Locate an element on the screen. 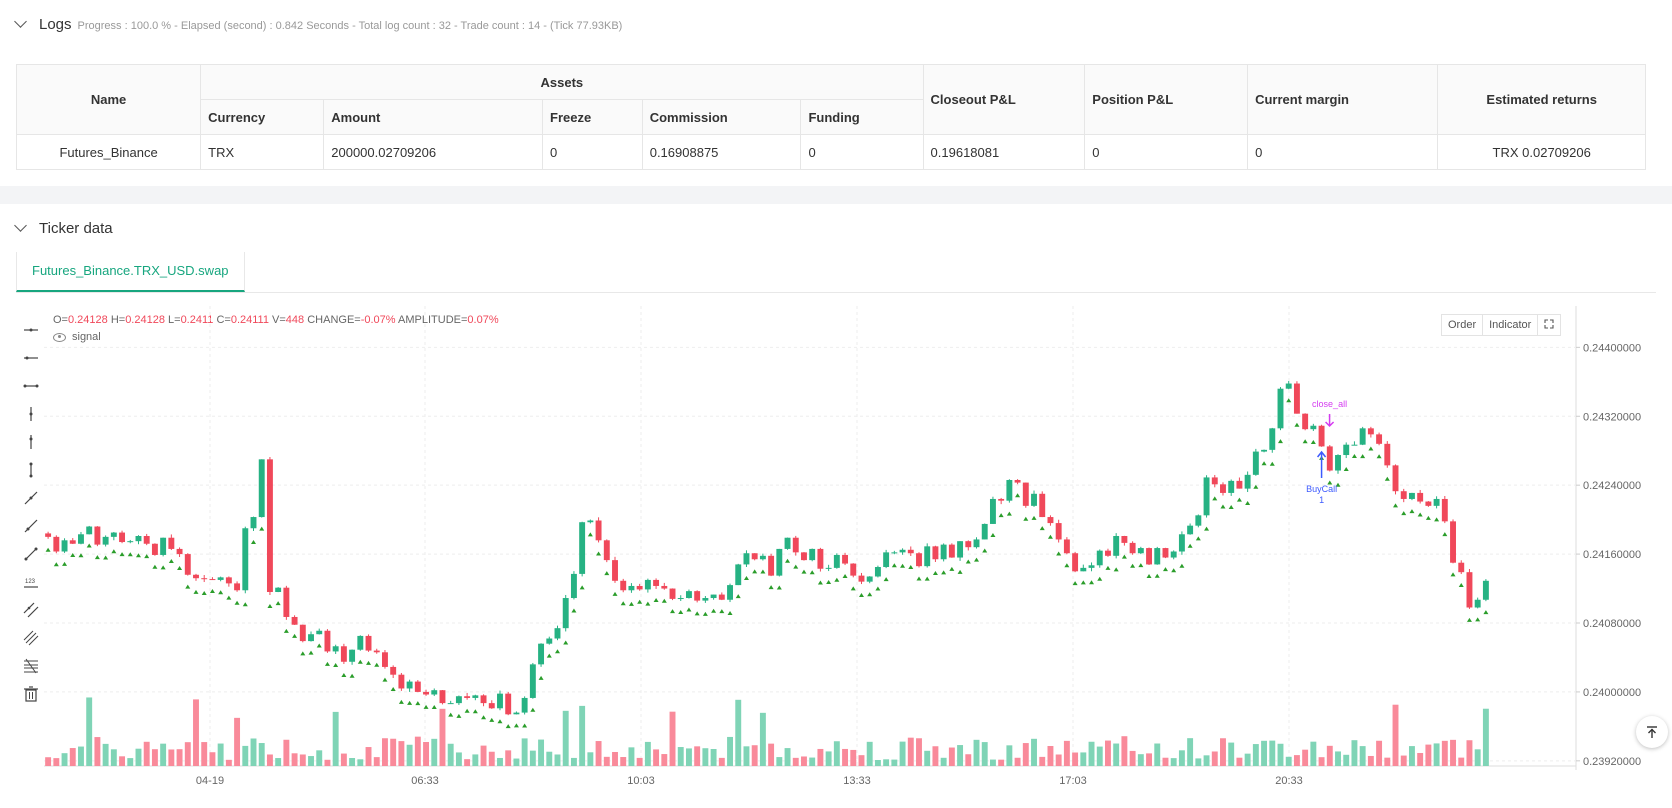  ohlc-open: 0.24128 is located at coordinates (87, 320).